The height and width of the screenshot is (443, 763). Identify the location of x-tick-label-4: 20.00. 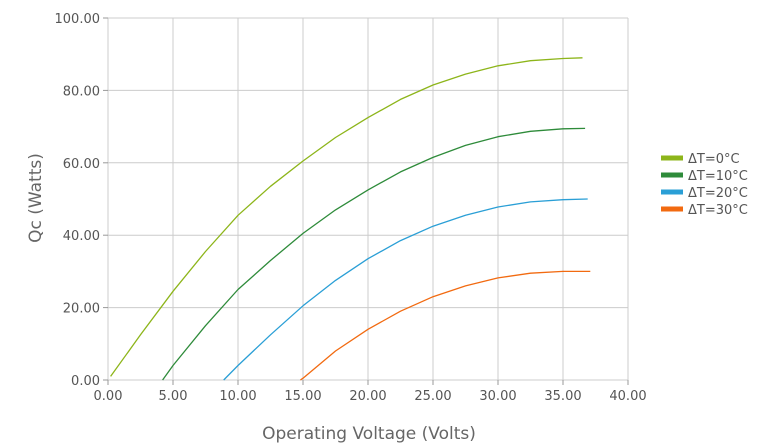
(367, 396).